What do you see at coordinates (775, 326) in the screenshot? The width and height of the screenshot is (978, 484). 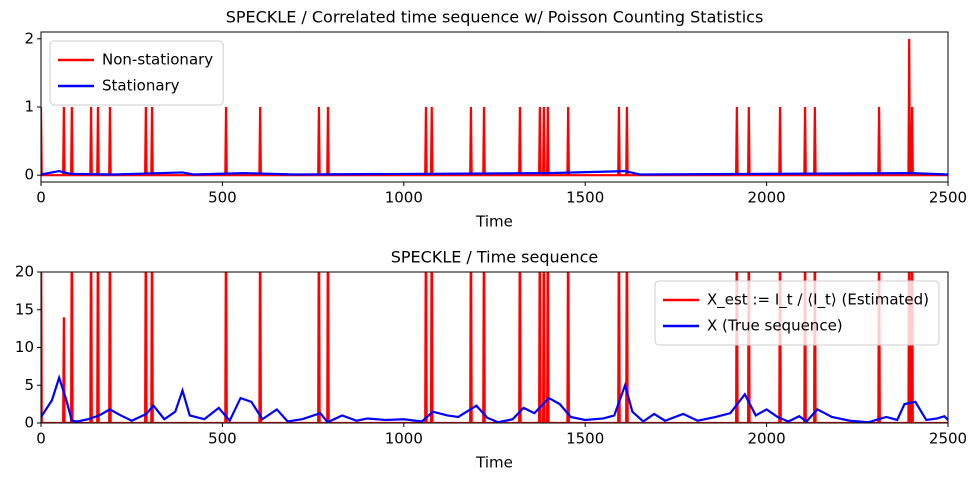 I see `legend-label: X (True sequence)` at bounding box center [775, 326].